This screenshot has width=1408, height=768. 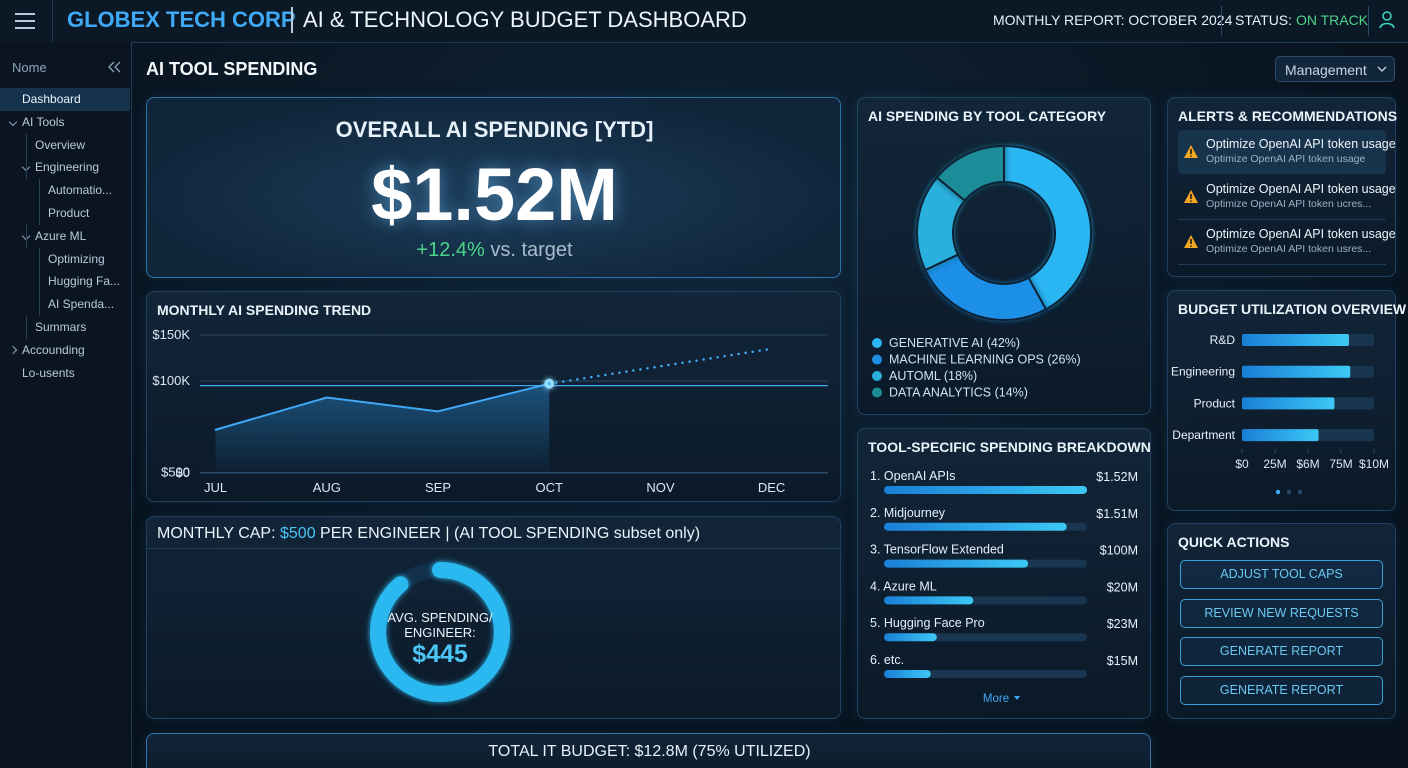 What do you see at coordinates (232, 69) in the screenshot?
I see `page-title: AI TOOL SPENDING` at bounding box center [232, 69].